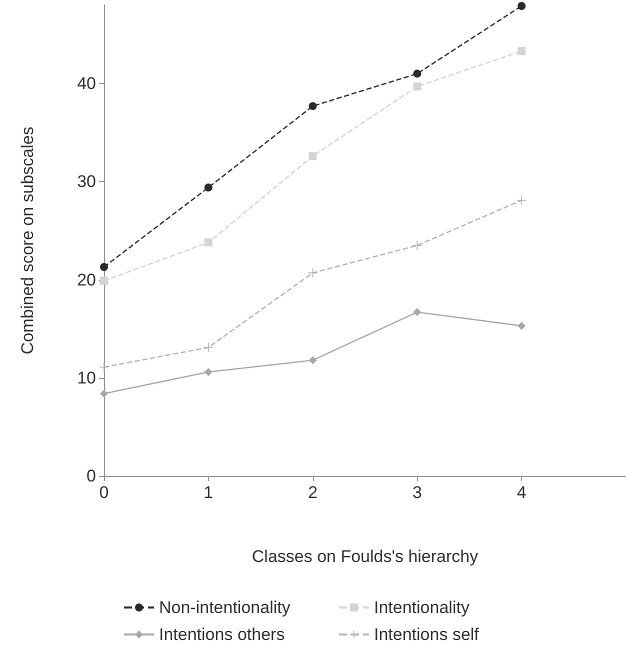 Image resolution: width=626 pixels, height=655 pixels. Describe the element at coordinates (209, 492) in the screenshot. I see `x-tick-label: 1` at that location.